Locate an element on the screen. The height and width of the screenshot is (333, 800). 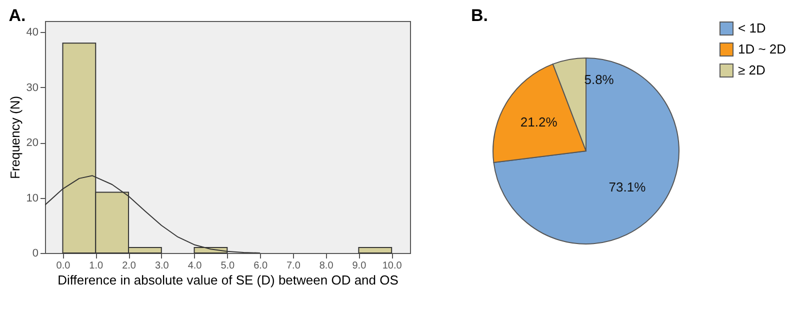
data-label: 73.1% is located at coordinates (627, 186).